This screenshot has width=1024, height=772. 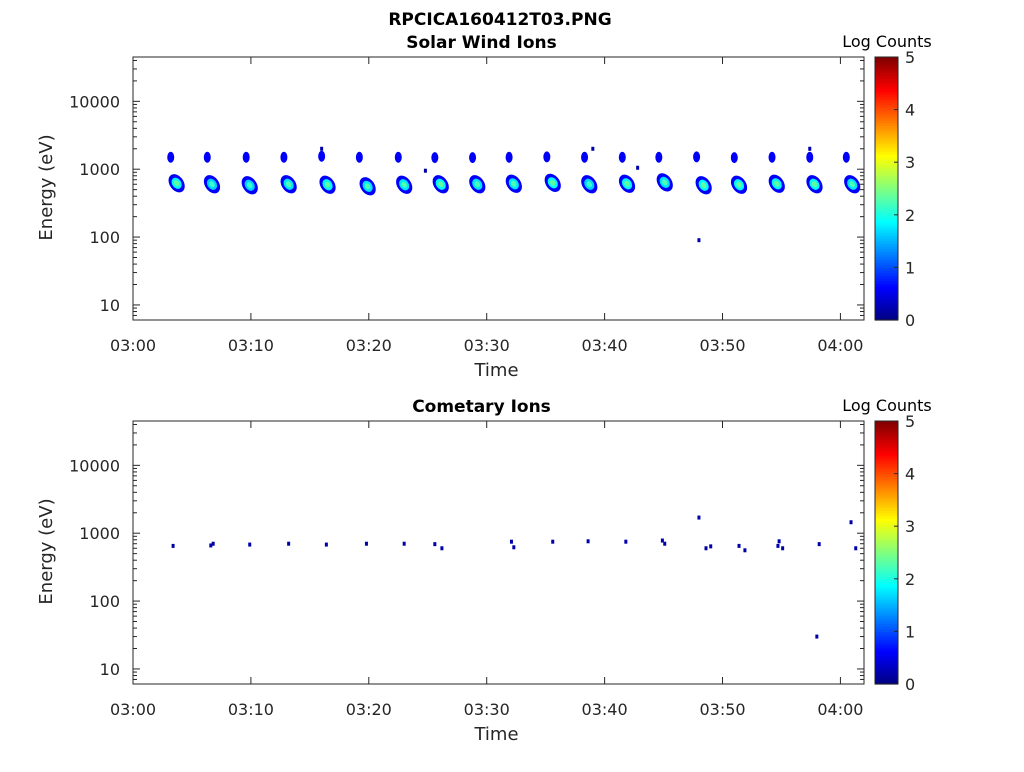 What do you see at coordinates (487, 709) in the screenshot?
I see `x-tick-label: 03:30` at bounding box center [487, 709].